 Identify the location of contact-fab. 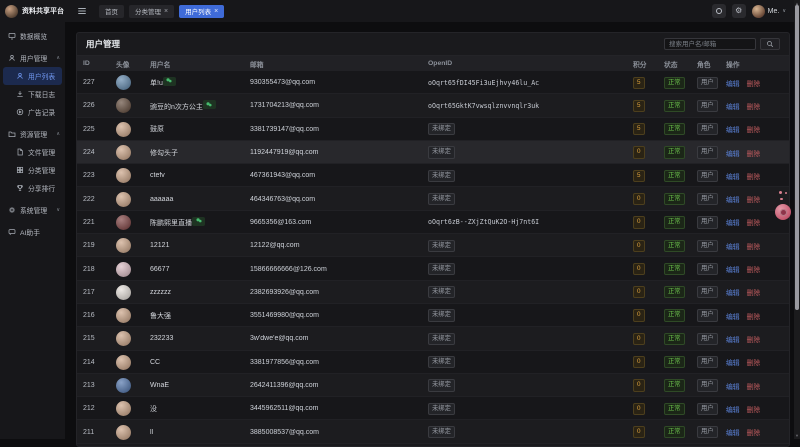
(783, 212).